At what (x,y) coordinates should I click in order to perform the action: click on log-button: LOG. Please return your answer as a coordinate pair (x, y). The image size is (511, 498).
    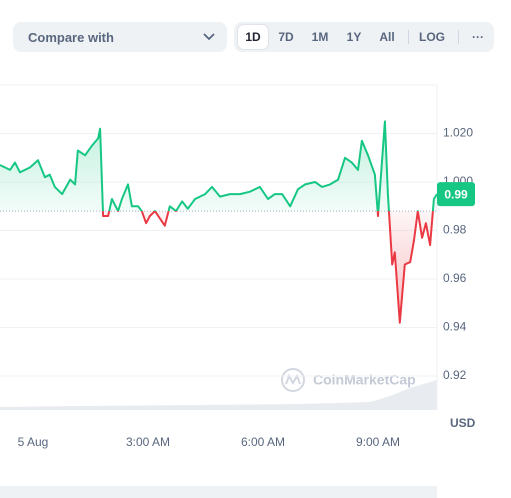
    Looking at the image, I should click on (432, 37).